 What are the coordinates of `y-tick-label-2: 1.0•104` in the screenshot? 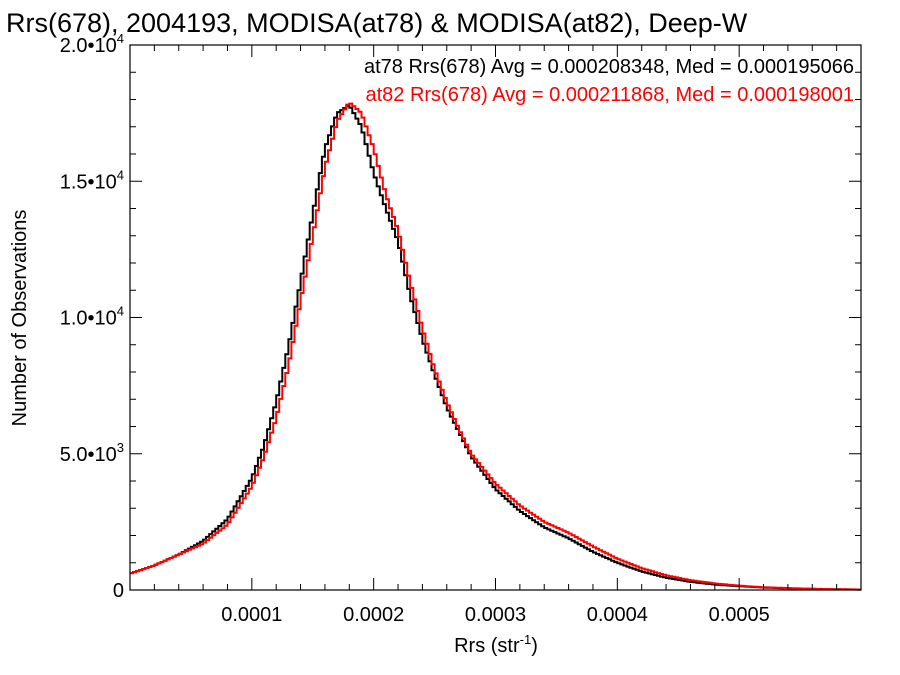 It's located at (92, 317).